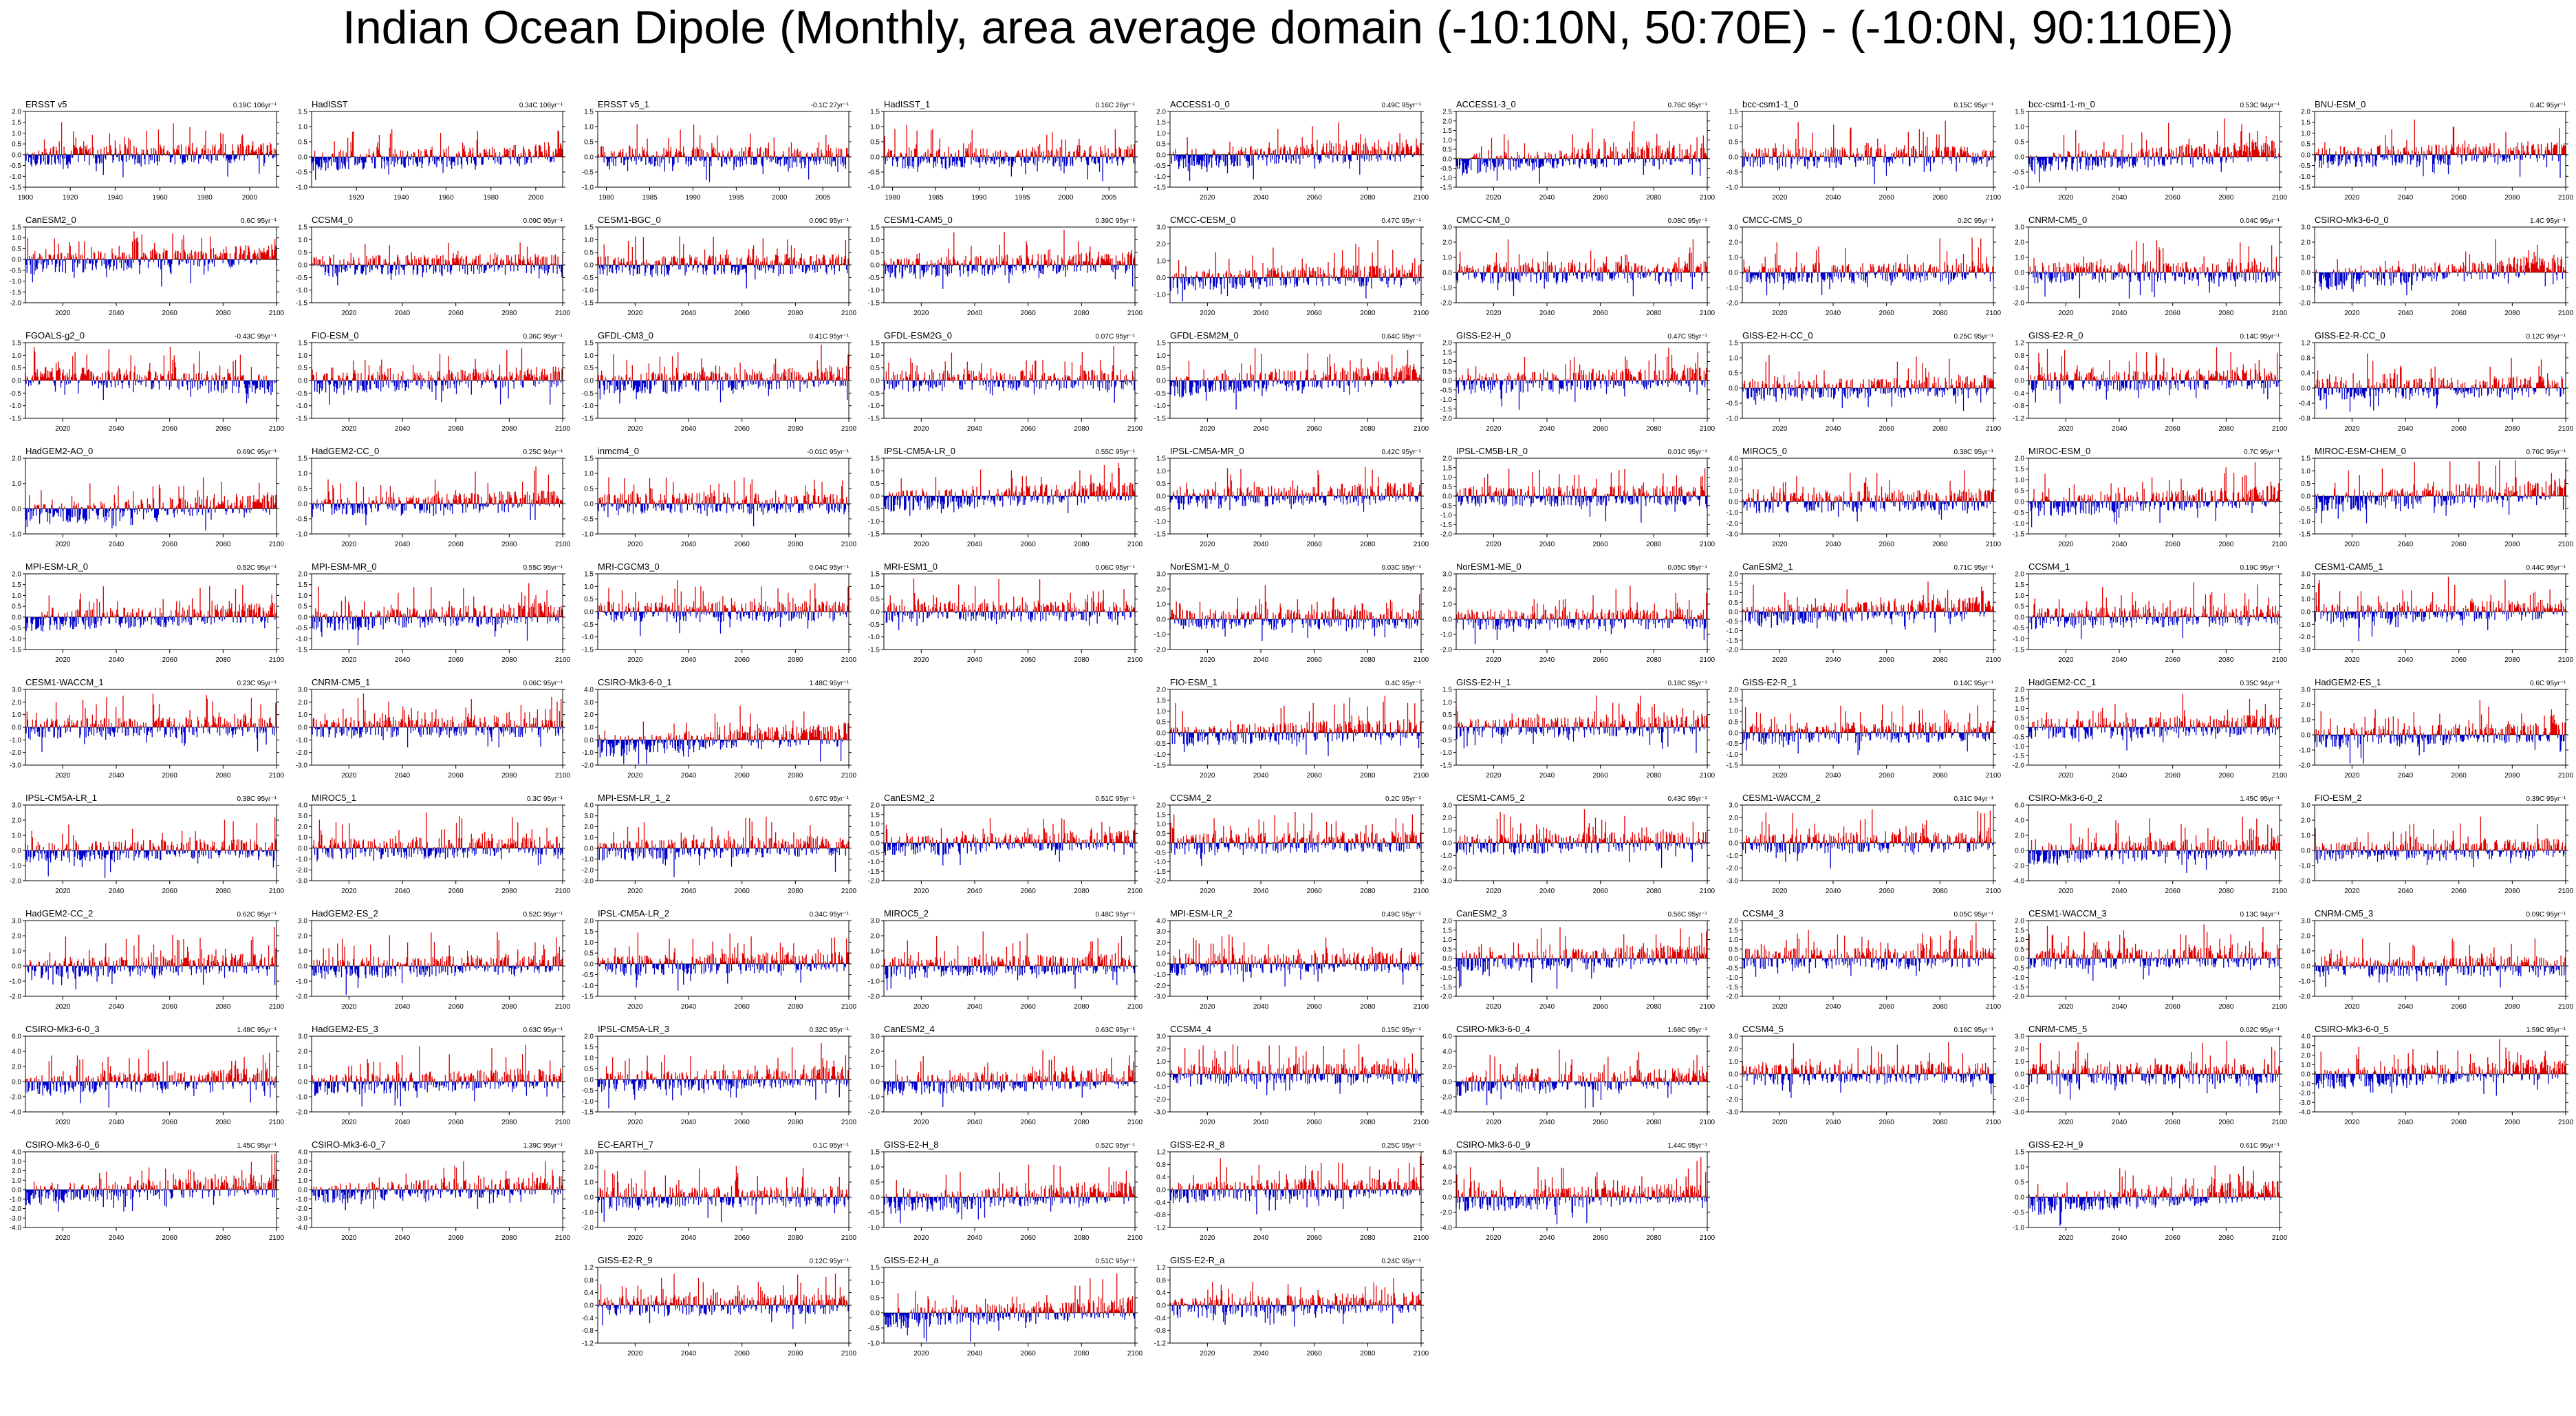 The width and height of the screenshot is (2576, 1416). Describe the element at coordinates (1207, 451) in the screenshot. I see `chart-title: IPSL-CM5A-MR_0` at that location.